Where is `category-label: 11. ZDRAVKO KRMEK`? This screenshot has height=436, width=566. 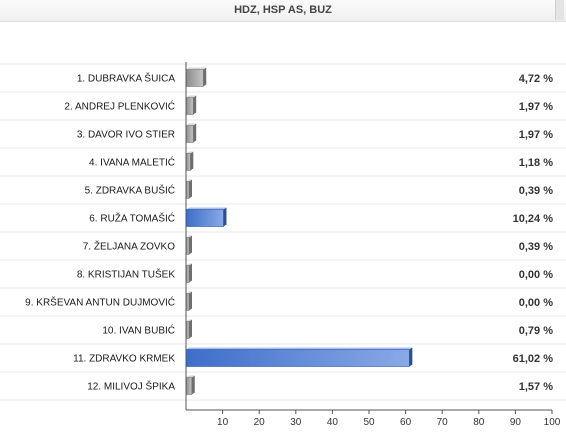
category-label: 11. ZDRAVKO KRMEK is located at coordinates (124, 359).